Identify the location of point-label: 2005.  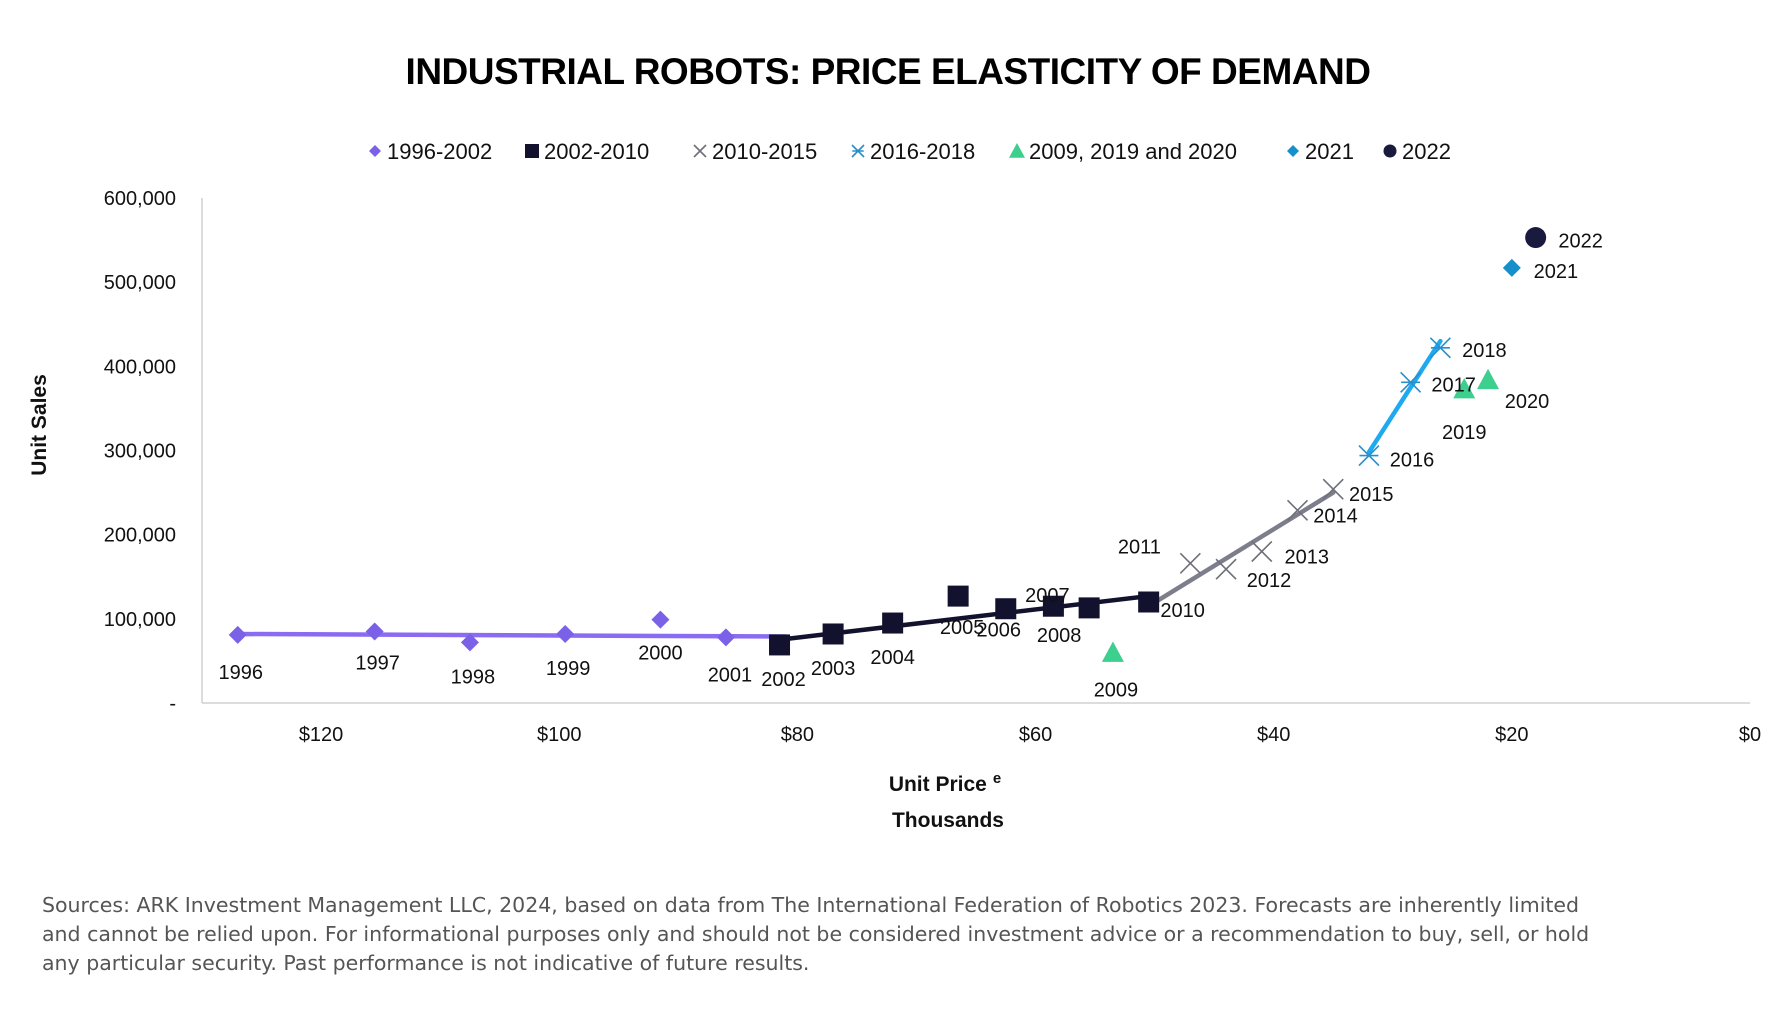
(962, 628).